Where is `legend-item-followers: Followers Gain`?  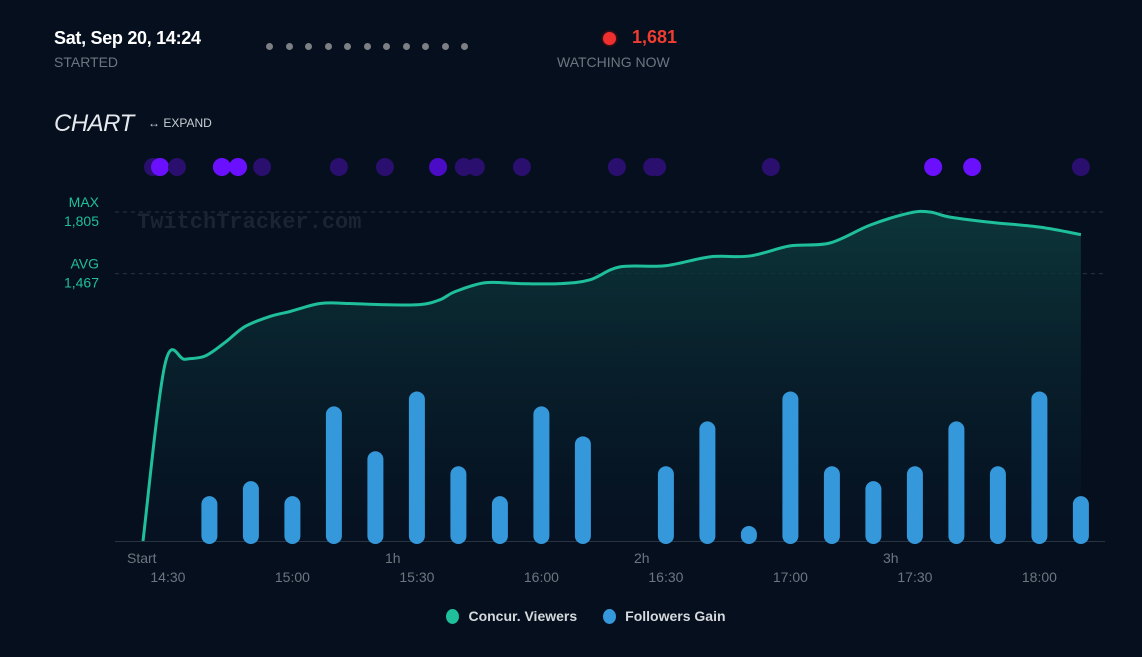 legend-item-followers: Followers Gain is located at coordinates (664, 616).